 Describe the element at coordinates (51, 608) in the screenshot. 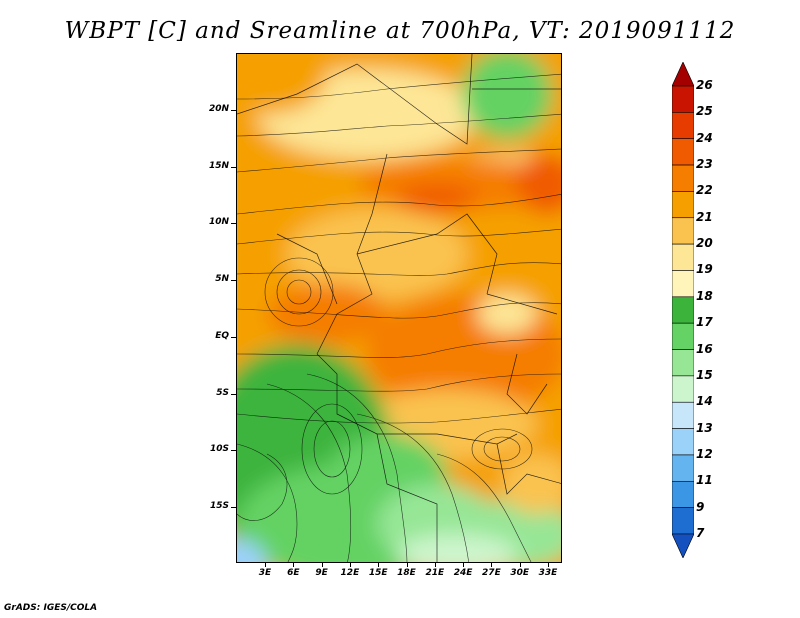

I see `credit-text: GrADS: IGES/COLA` at that location.